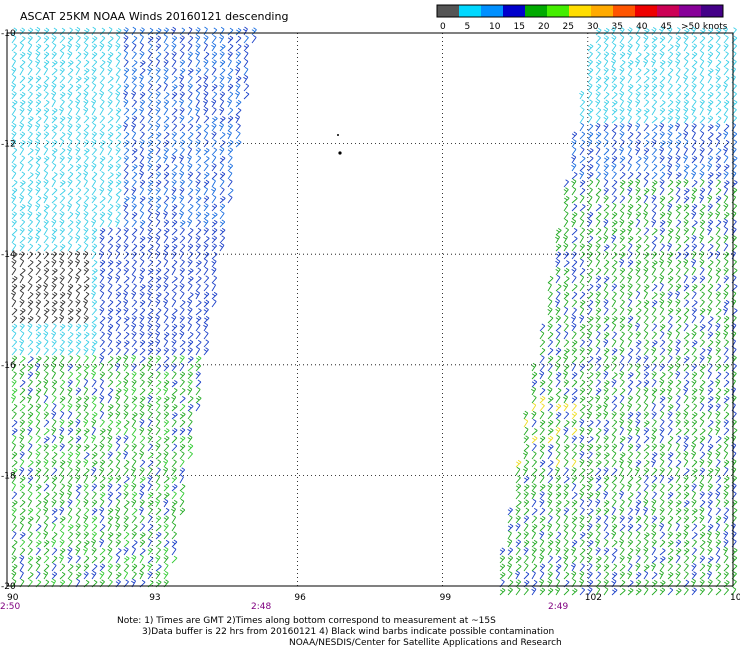 This screenshot has height=650, width=740. Describe the element at coordinates (8, 587) in the screenshot. I see `latitude-label: -20` at that location.